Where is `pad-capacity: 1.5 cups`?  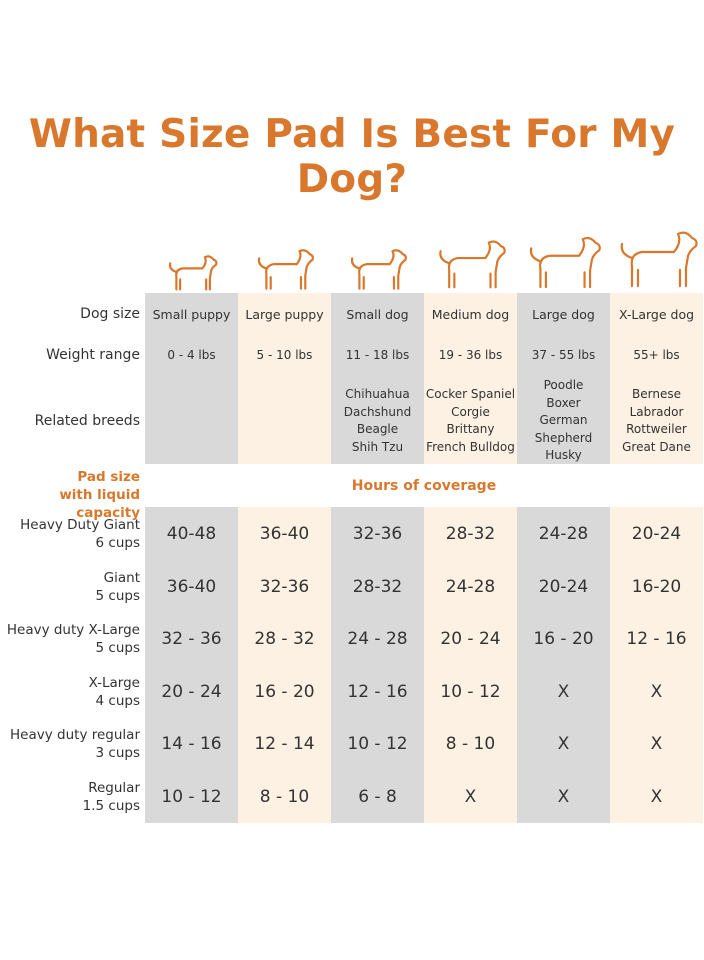
pad-capacity: 1.5 cups is located at coordinates (111, 805).